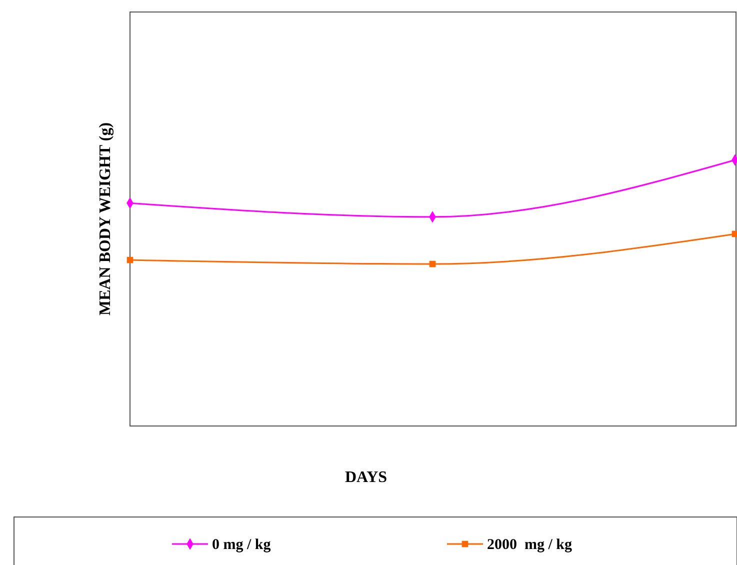 The width and height of the screenshot is (737, 565). I want to click on legend-label: 0 mg / kg, so click(242, 545).